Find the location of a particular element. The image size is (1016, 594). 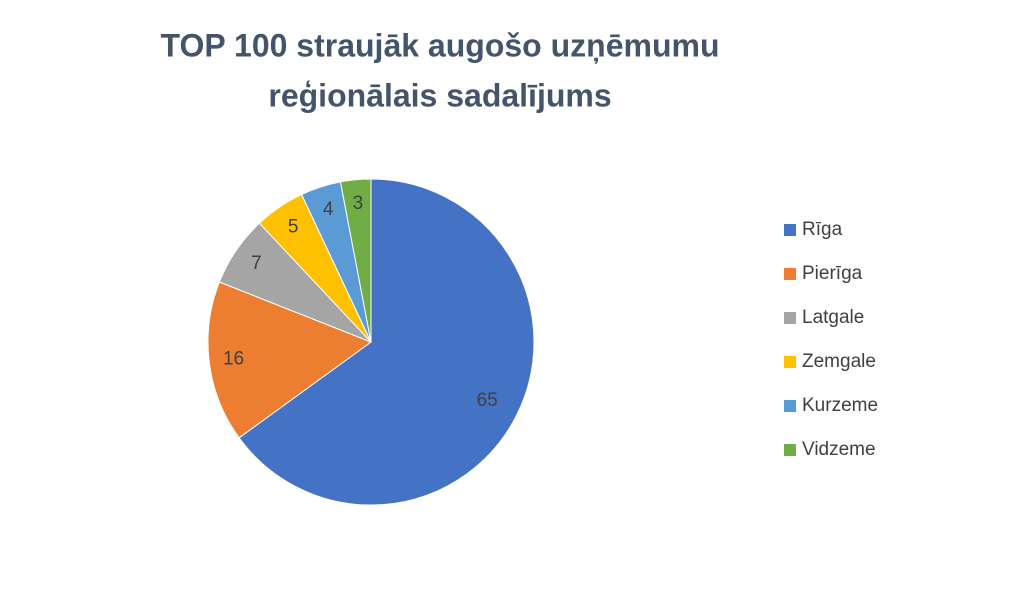

legend-label: Vidzeme is located at coordinates (839, 449).